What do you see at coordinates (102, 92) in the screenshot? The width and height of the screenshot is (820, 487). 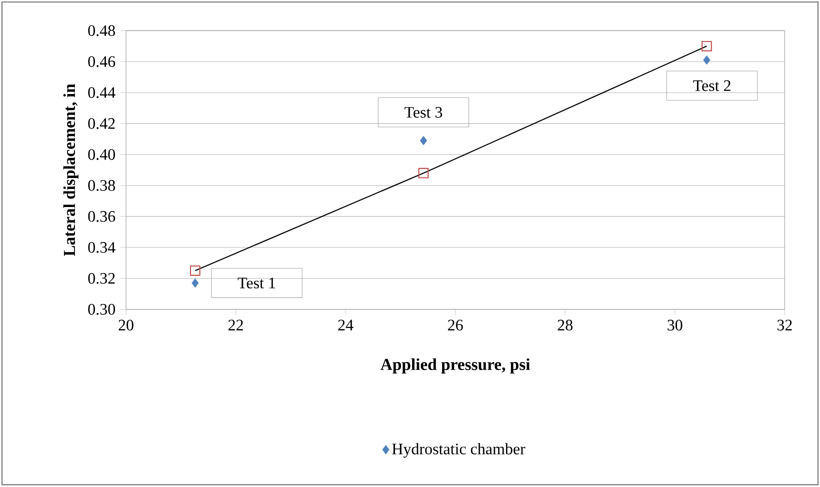 I see `y-tick-label: 0.44` at bounding box center [102, 92].